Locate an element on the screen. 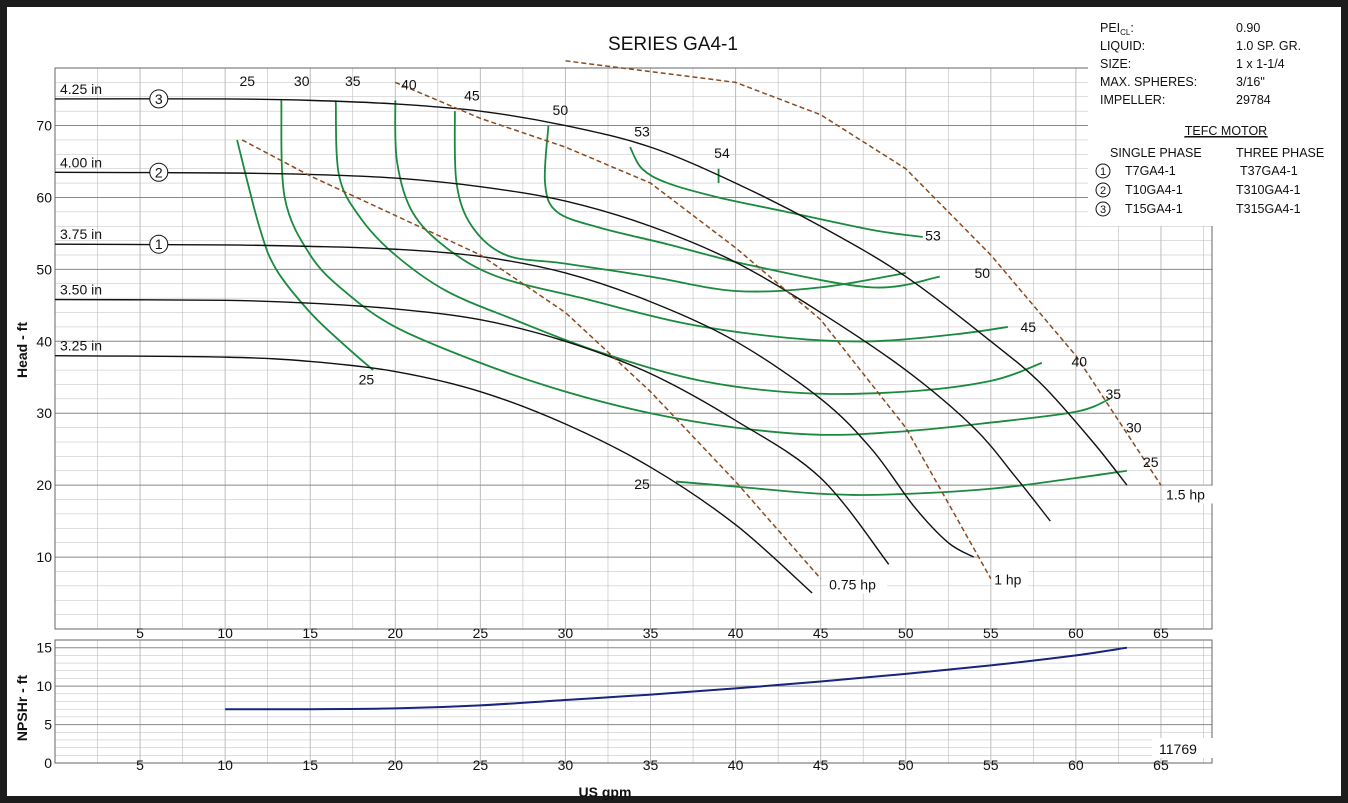  figure-code: 11769 is located at coordinates (1178, 749).